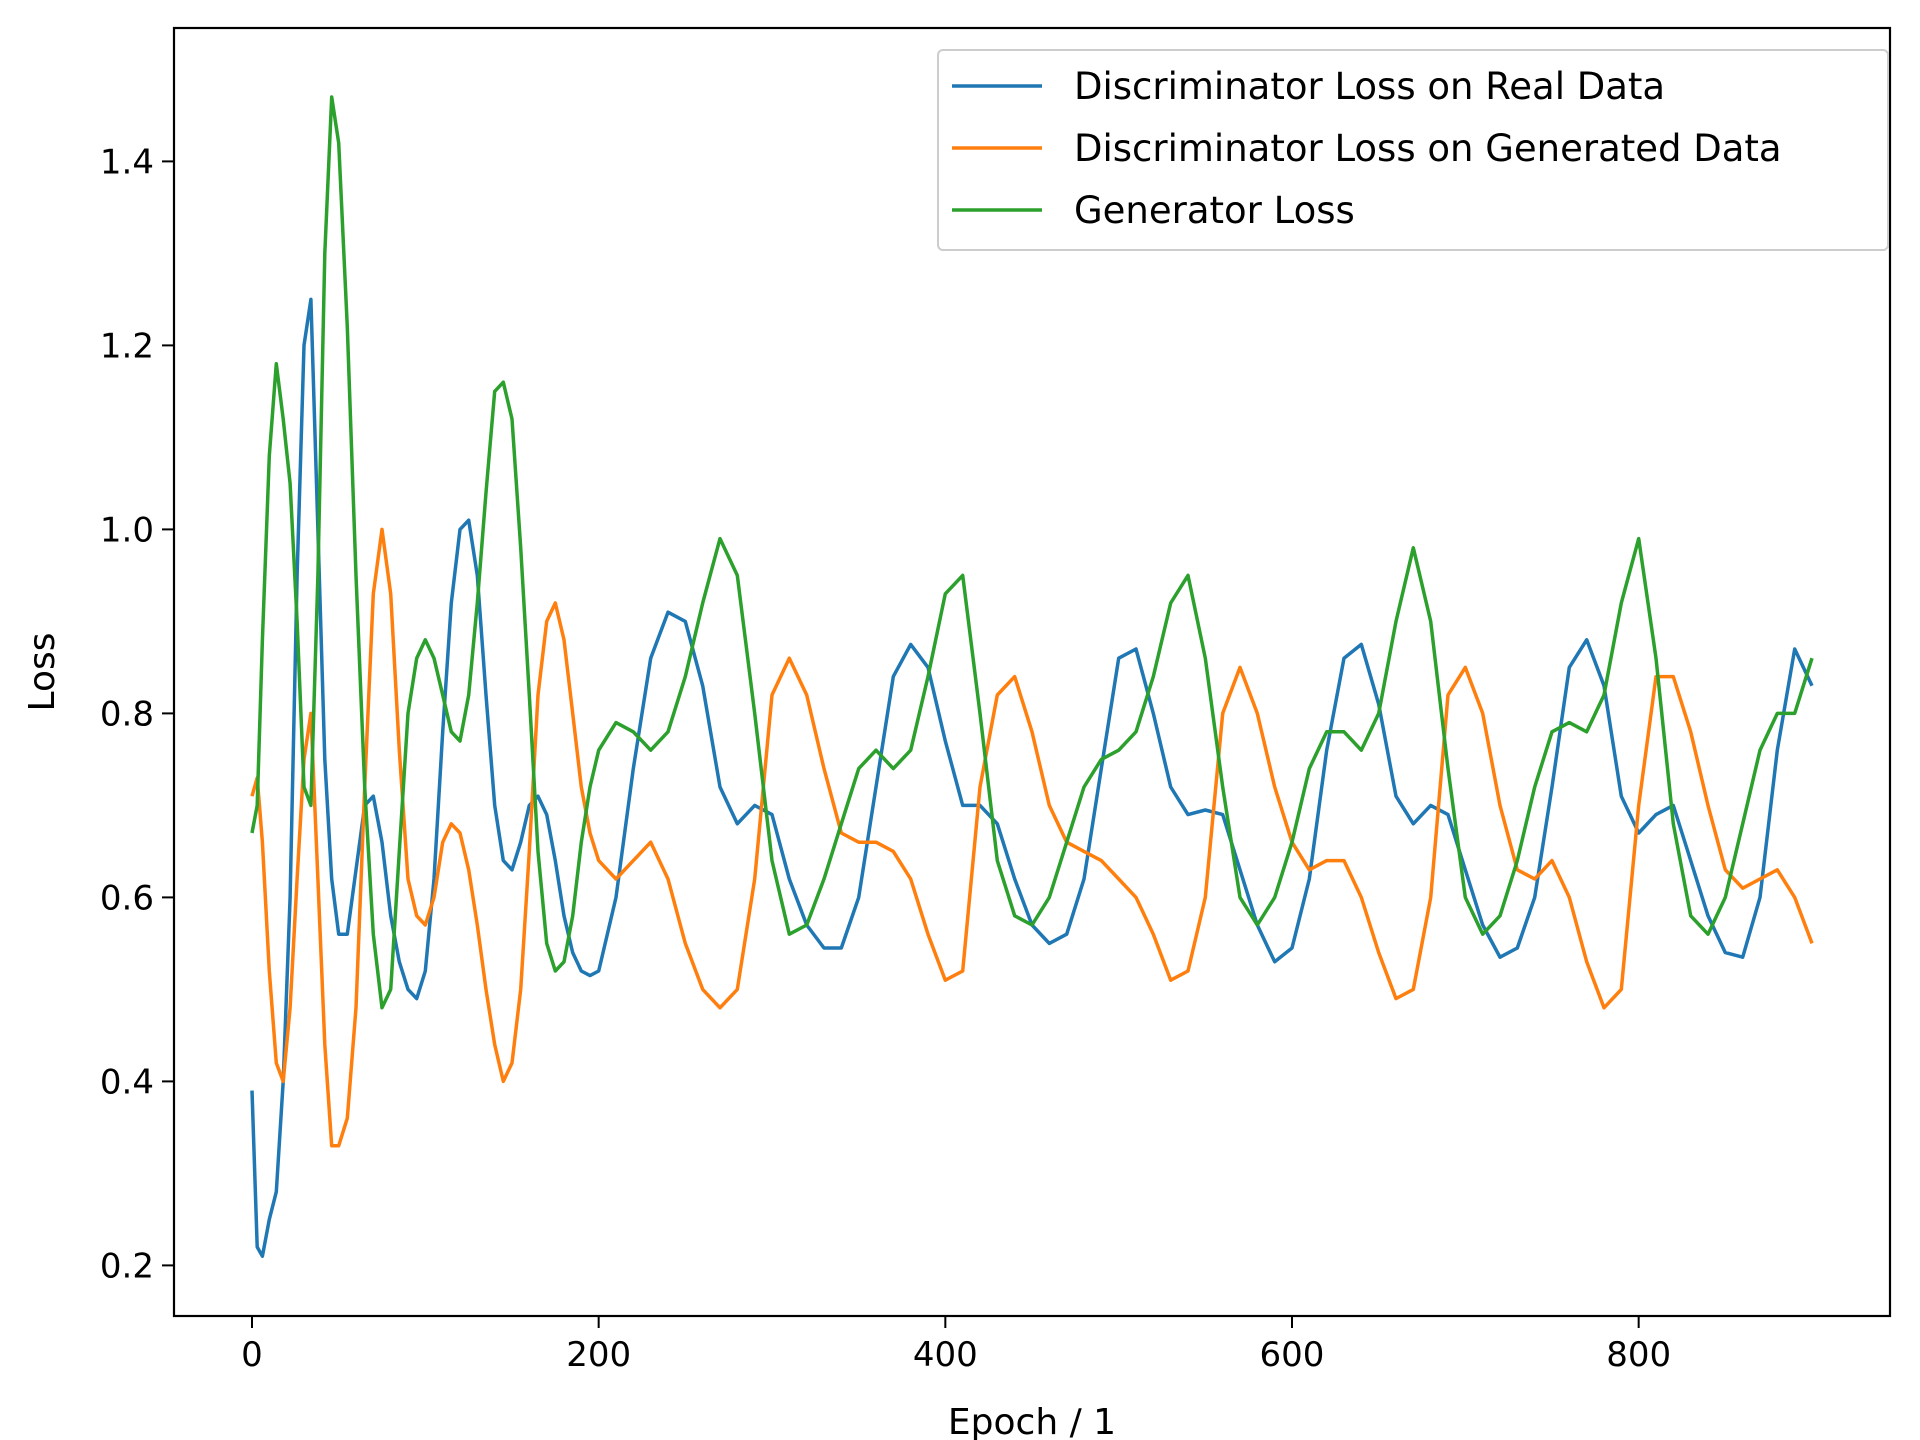 Image resolution: width=1920 pixels, height=1440 pixels. Describe the element at coordinates (127, 162) in the screenshot. I see `y-tick-label: 1.4` at that location.